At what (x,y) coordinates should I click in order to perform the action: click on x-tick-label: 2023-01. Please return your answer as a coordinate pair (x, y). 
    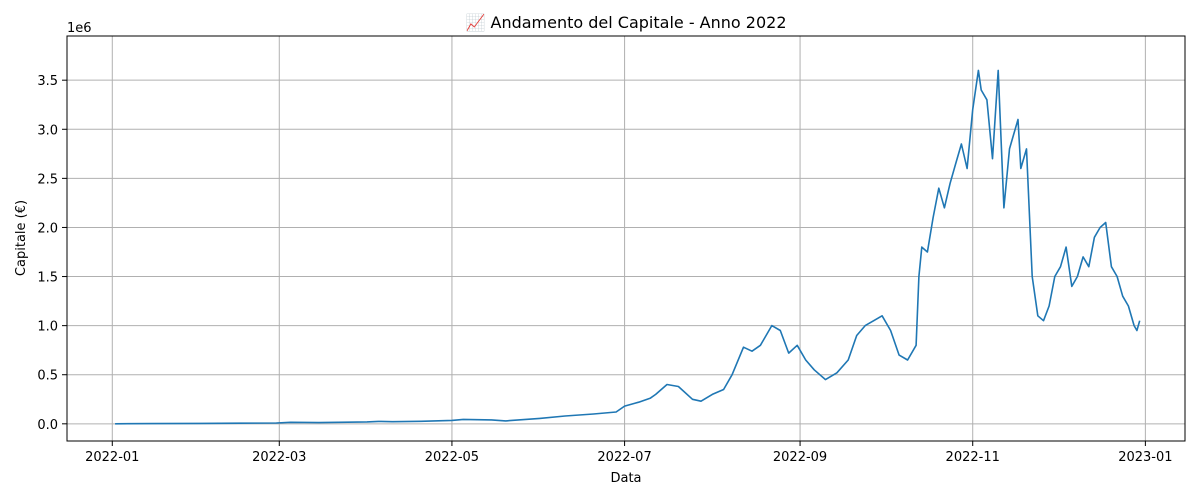
    Looking at the image, I should click on (1145, 457).